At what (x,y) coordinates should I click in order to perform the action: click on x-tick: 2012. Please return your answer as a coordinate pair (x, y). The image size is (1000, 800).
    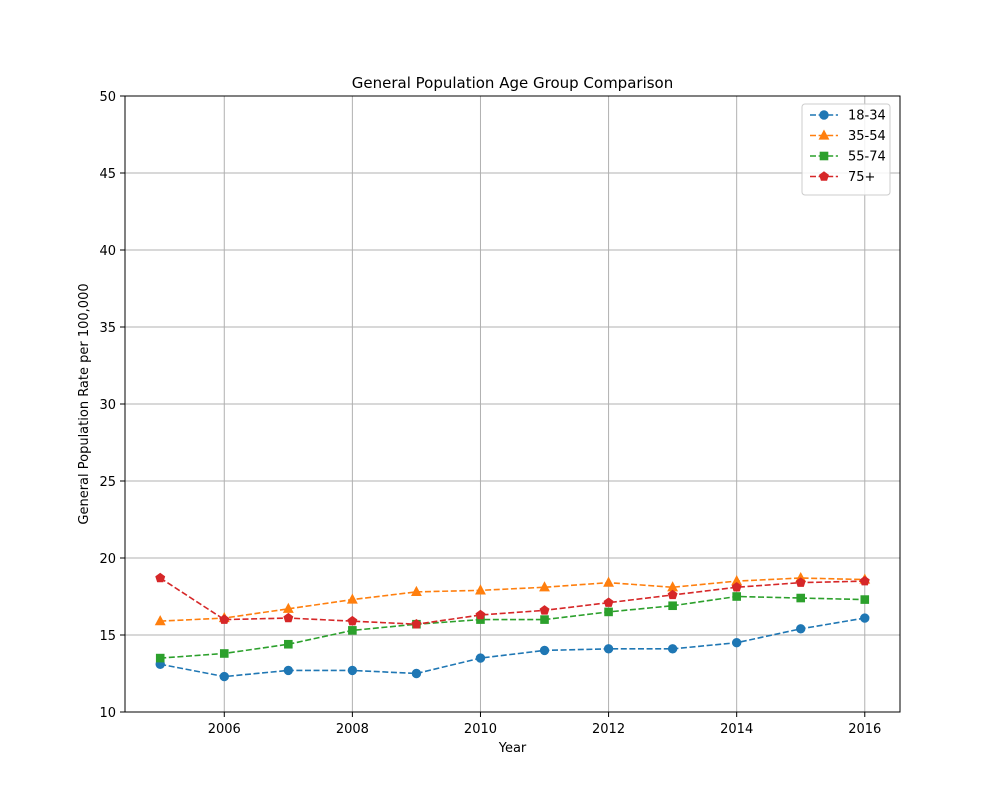
    Looking at the image, I should click on (608, 724).